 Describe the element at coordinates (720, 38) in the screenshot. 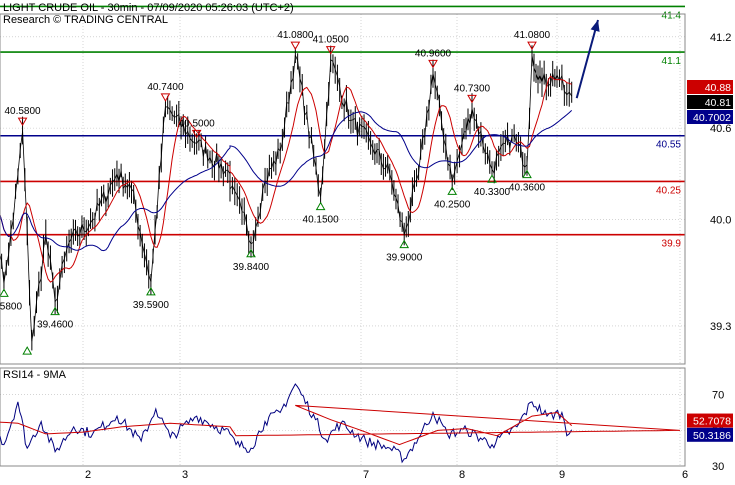

I see `y-tick-label: 41.2` at that location.